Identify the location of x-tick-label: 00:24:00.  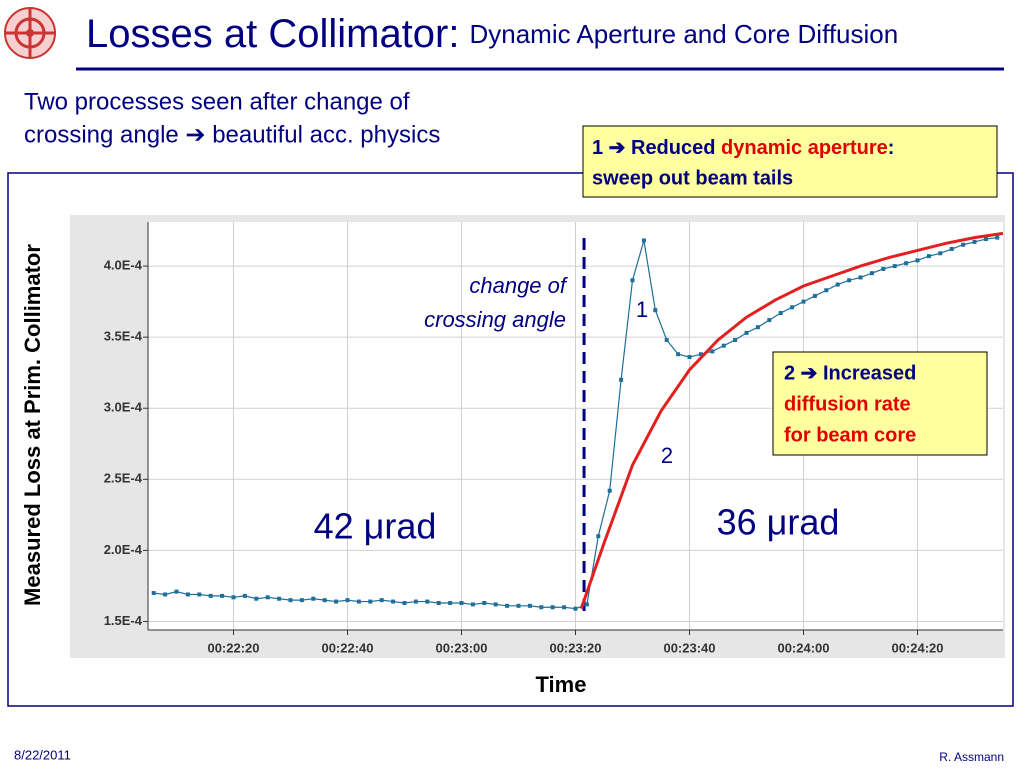
(803, 647).